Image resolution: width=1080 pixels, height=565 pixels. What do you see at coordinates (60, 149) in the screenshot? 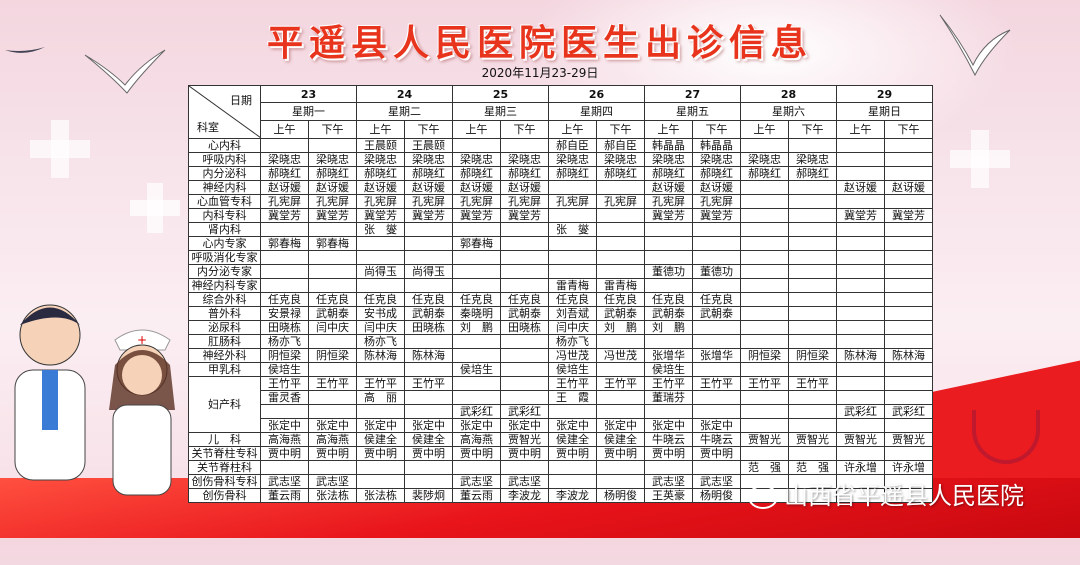
I see `medical-cross-decoration` at bounding box center [60, 149].